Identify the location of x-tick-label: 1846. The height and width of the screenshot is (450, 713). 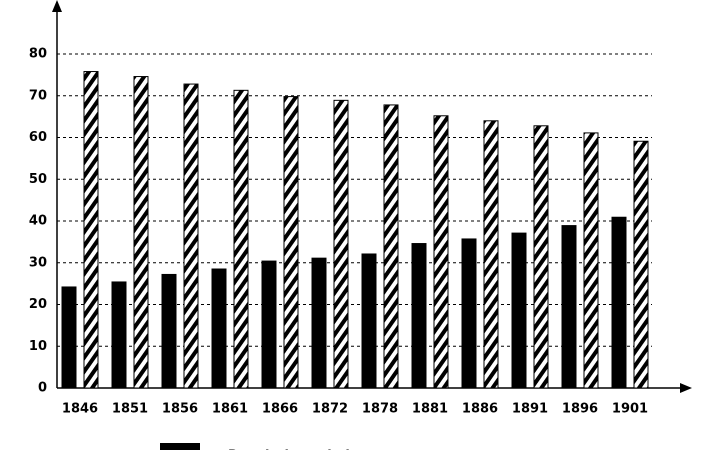
(80, 409).